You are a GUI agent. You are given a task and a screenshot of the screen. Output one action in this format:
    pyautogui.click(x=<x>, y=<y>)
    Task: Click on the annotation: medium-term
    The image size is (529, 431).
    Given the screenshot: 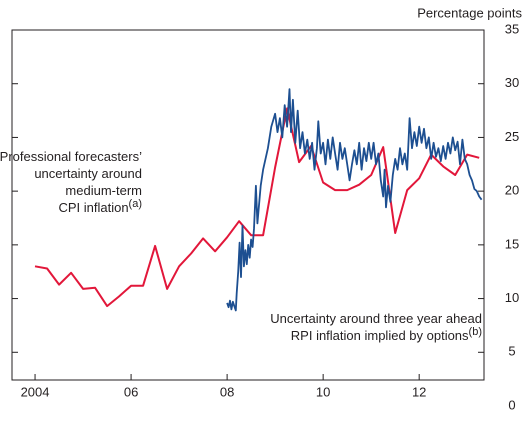 What is the action you would take?
    pyautogui.click(x=103, y=190)
    